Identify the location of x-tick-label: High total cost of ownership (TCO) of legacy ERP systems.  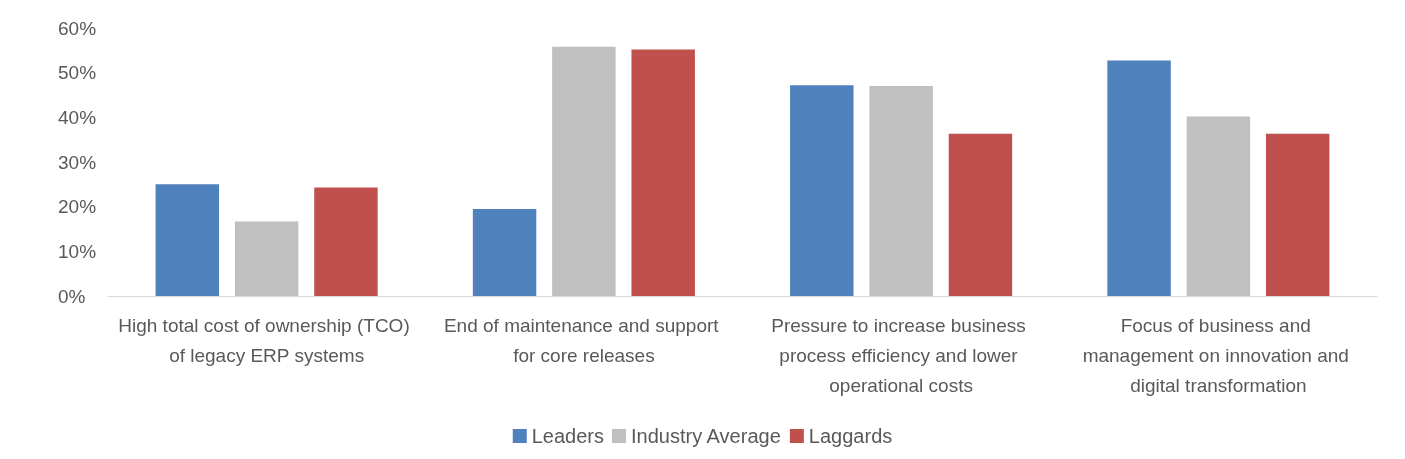
(266, 340).